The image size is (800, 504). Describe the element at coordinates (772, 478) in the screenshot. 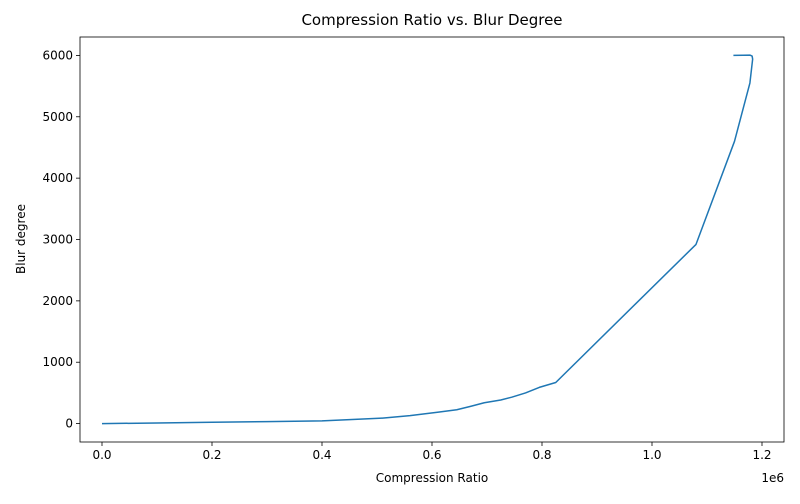

I see `x-axis-offset-label: 1e6` at that location.